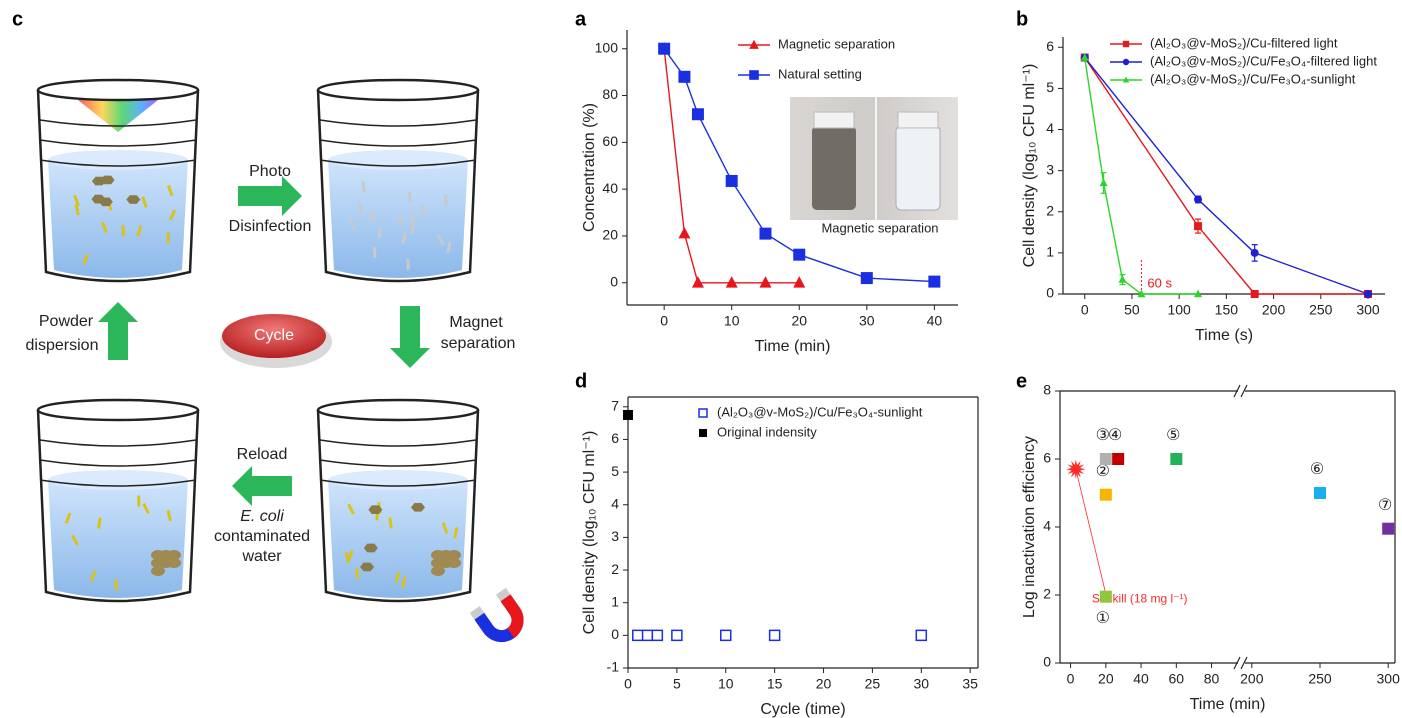 The image size is (1402, 718). I want to click on point-label: ⑥, so click(1317, 469).